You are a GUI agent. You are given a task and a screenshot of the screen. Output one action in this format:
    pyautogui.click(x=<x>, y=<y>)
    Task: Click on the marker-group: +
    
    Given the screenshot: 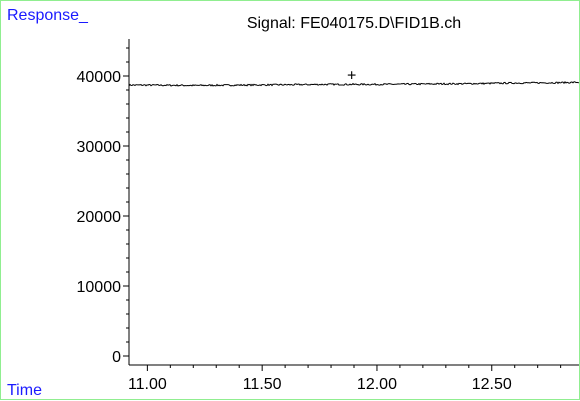 What is the action you would take?
    pyautogui.click(x=351, y=75)
    